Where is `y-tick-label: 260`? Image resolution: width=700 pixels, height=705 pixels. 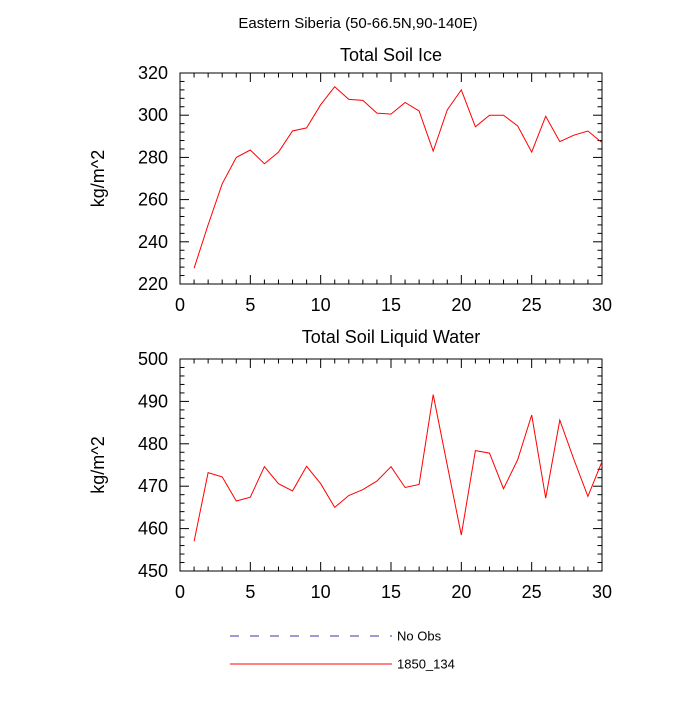 y-tick-label: 260 is located at coordinates (153, 200).